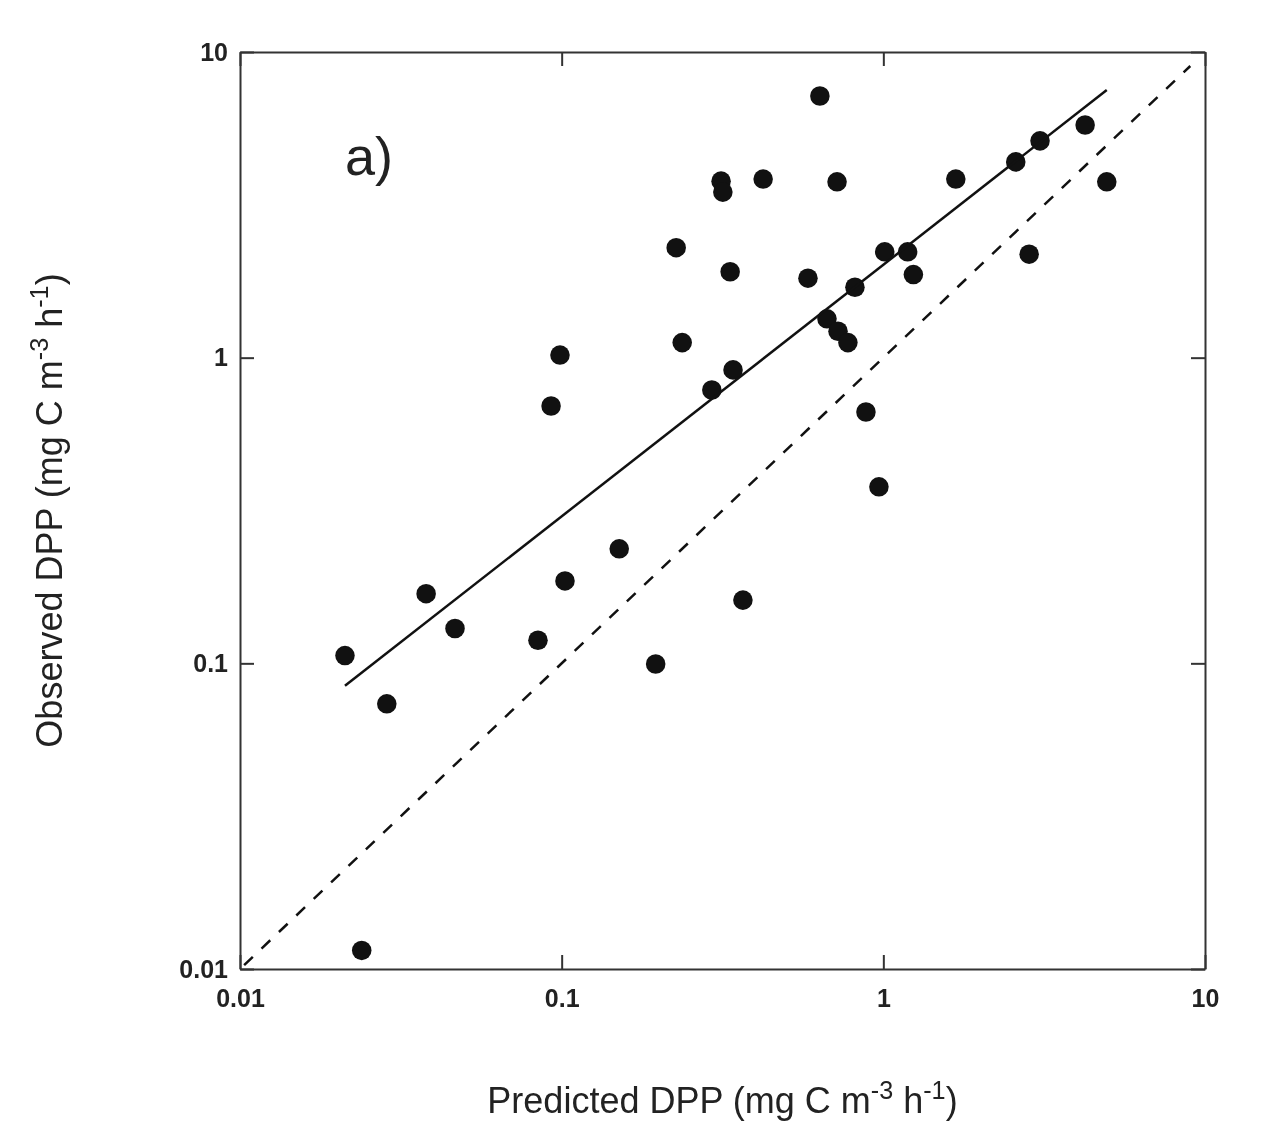 This screenshot has height=1148, width=1269. What do you see at coordinates (722, 1098) in the screenshot?
I see `x-axis-title: Predicted DPP (mg C m$^{-3}$ h$^{-1}$)` at bounding box center [722, 1098].